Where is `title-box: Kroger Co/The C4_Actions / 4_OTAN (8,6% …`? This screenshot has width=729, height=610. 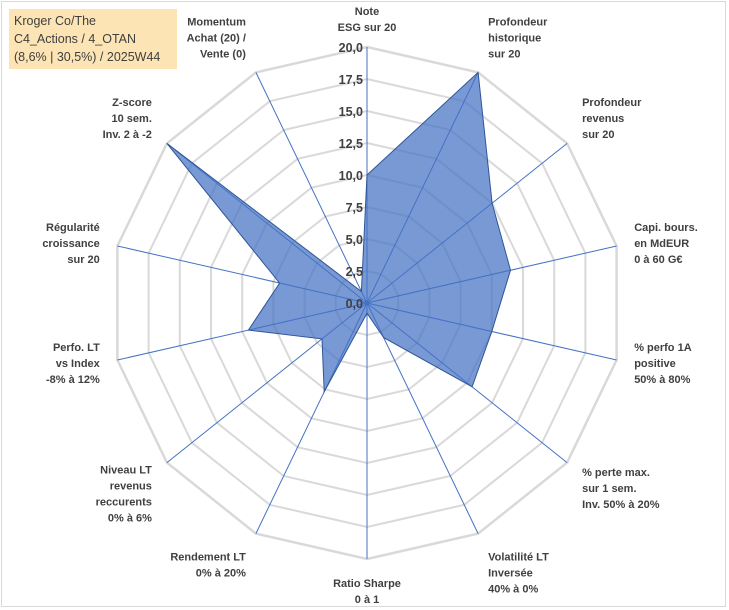 title-box: Kroger Co/The C4_Actions / 4_OTAN (8,6% … is located at coordinates (93, 39).